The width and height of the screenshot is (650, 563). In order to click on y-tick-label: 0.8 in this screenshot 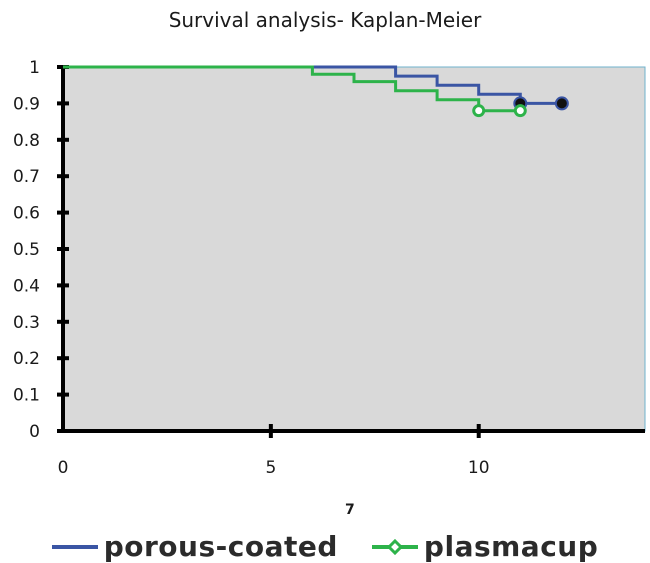, I will do `click(26, 141)`.